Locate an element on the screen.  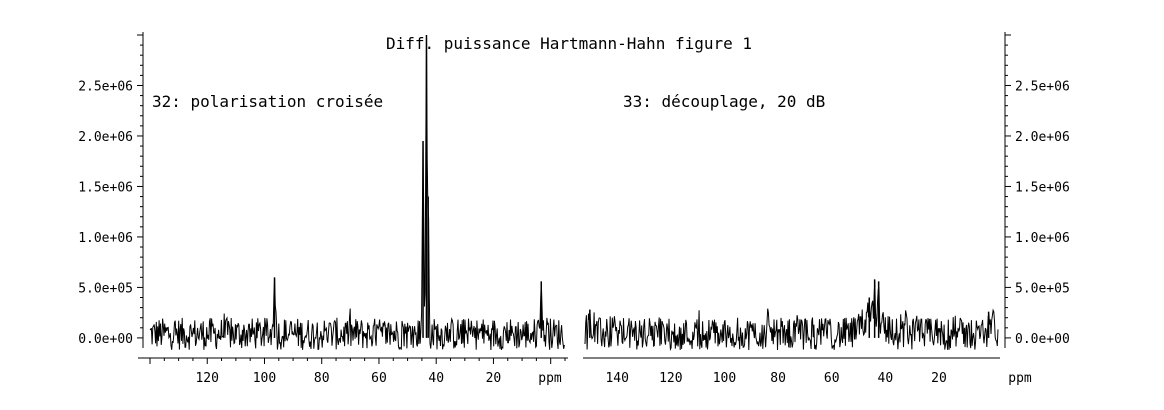
panel-label-left: 32: polarisation croisée is located at coordinates (267, 101).